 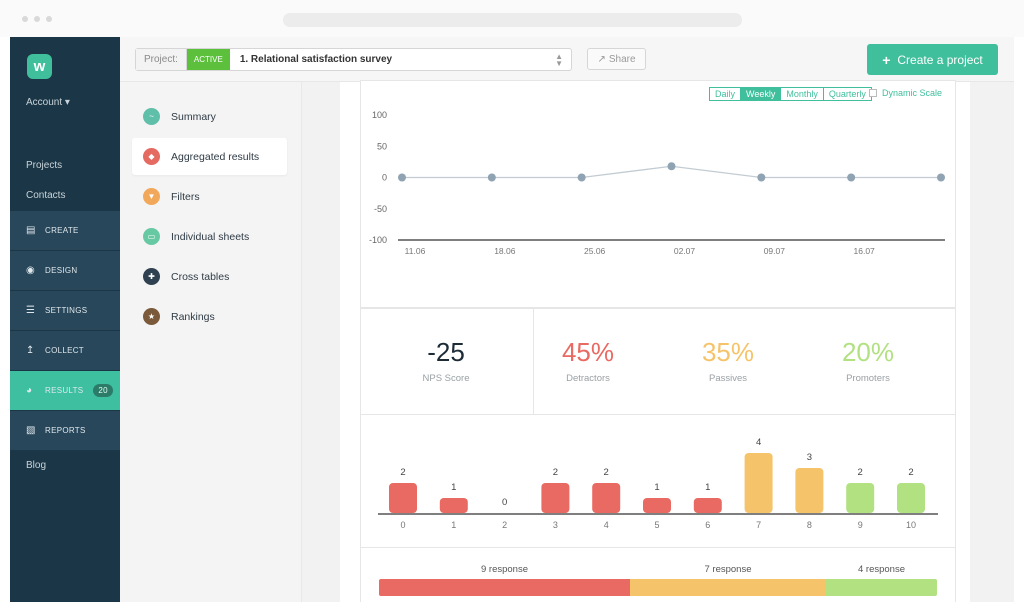 What do you see at coordinates (588, 346) in the screenshot?
I see `detractors-stat: 45% Detractors` at bounding box center [588, 346].